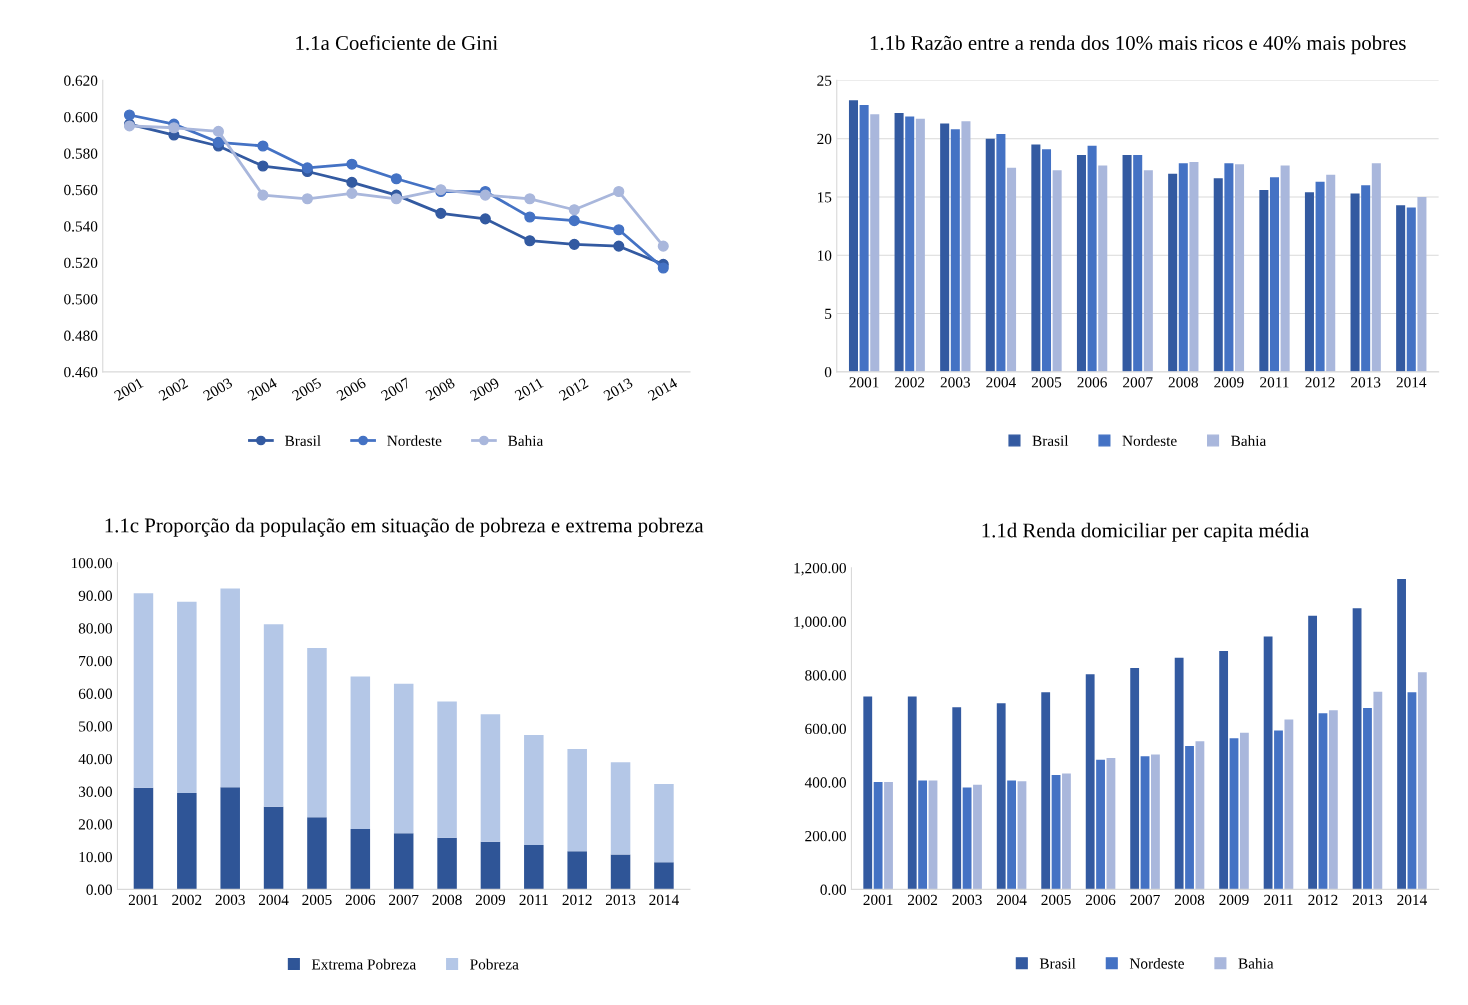  Describe the element at coordinates (825, 675) in the screenshot. I see `y-tick-label: 800.00` at that location.